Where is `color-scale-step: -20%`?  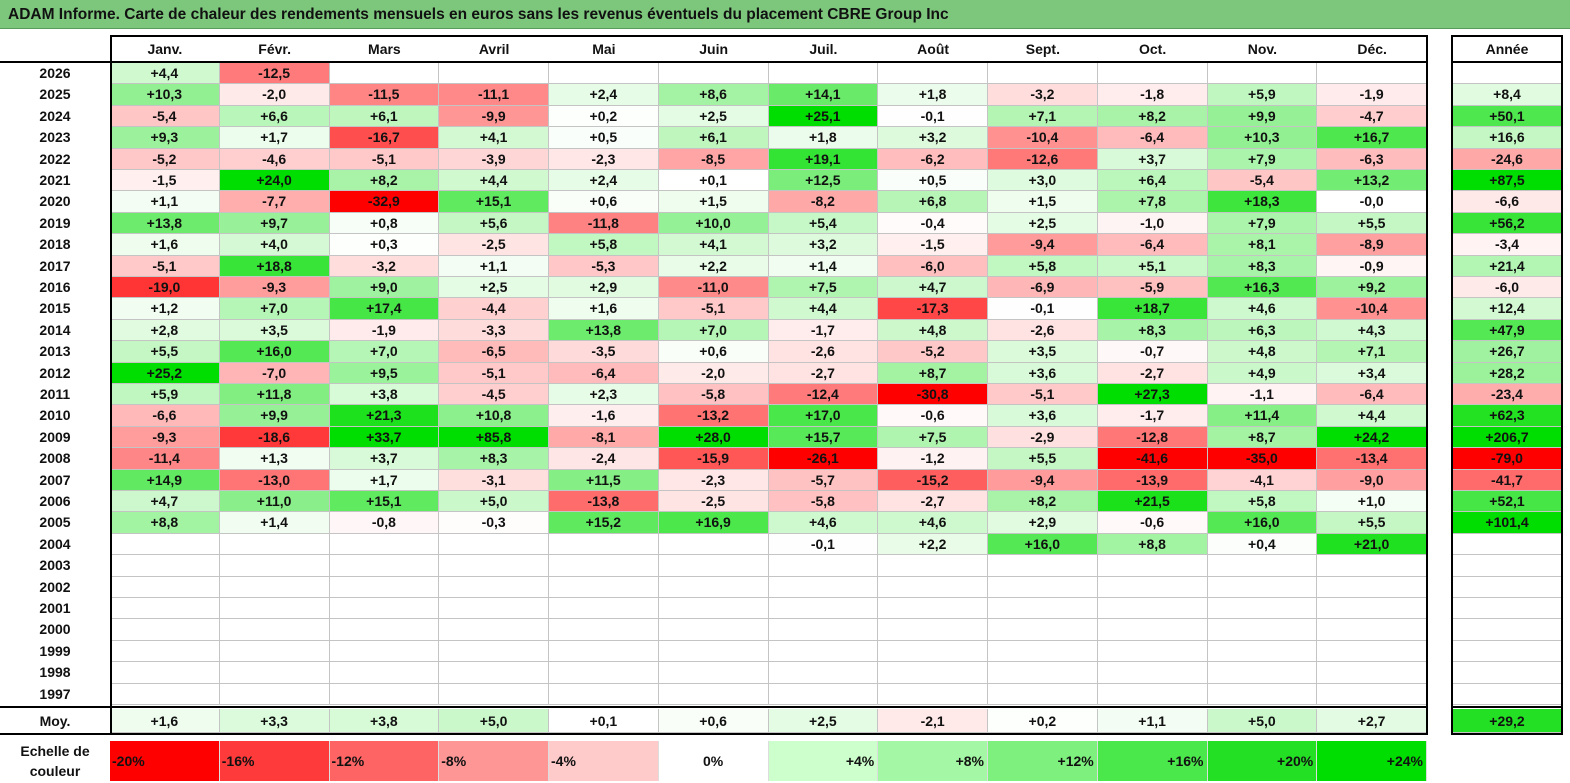
color-scale-step: -20% is located at coordinates (165, 761).